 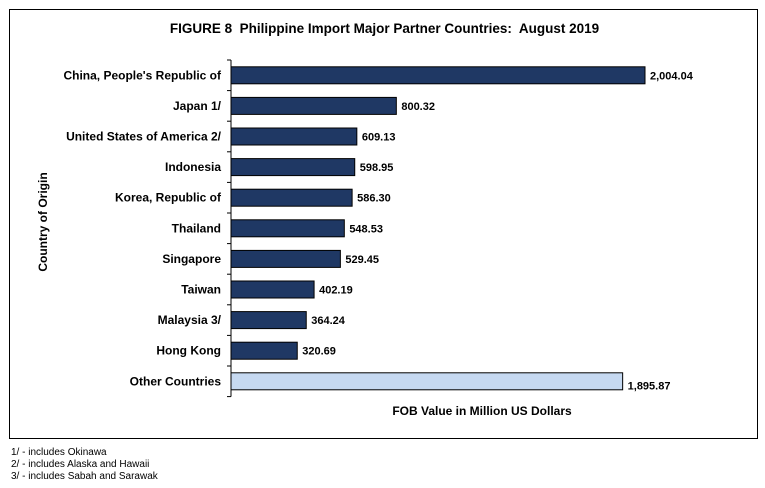 I want to click on value-label: 609.13, so click(x=379, y=138).